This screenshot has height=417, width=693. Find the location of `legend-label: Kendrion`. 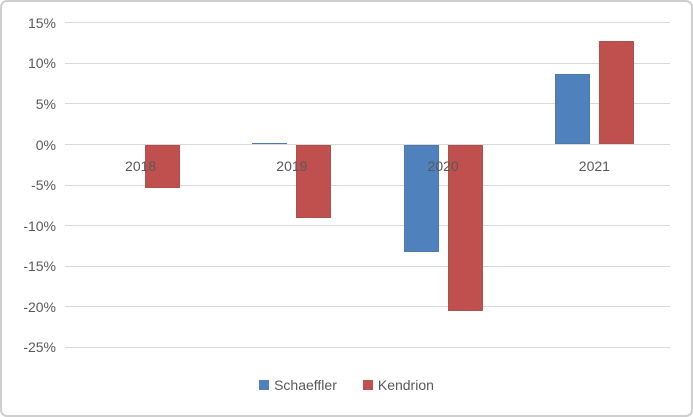

legend-label: Kendrion is located at coordinates (405, 385).